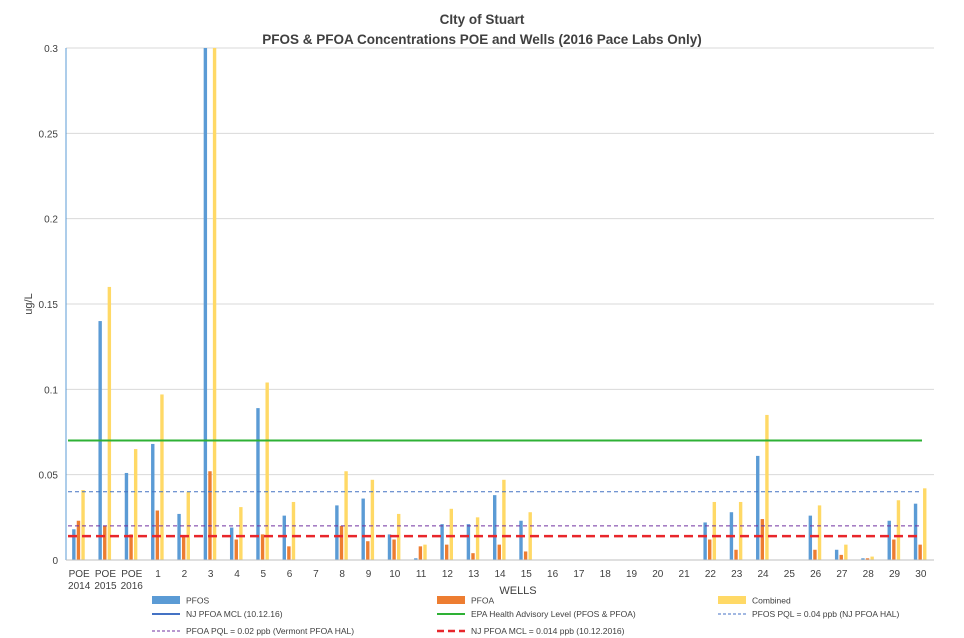  Describe the element at coordinates (474, 574) in the screenshot. I see `x-tick-label: 13` at that location.